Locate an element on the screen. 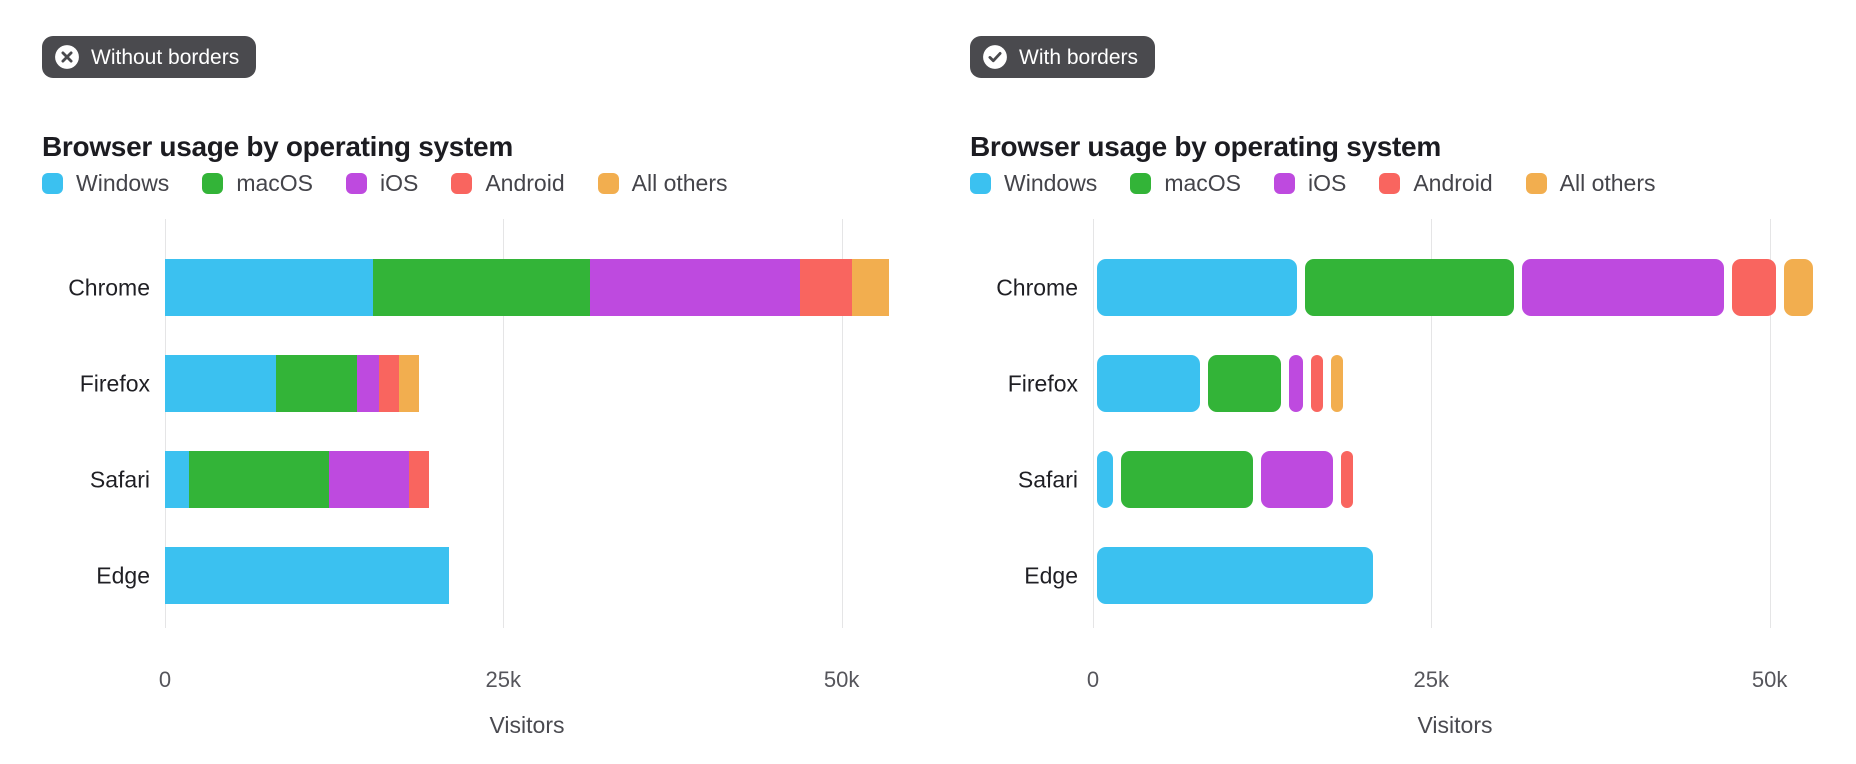 The height and width of the screenshot is (764, 1856). badge-label: With borders is located at coordinates (1079, 57).